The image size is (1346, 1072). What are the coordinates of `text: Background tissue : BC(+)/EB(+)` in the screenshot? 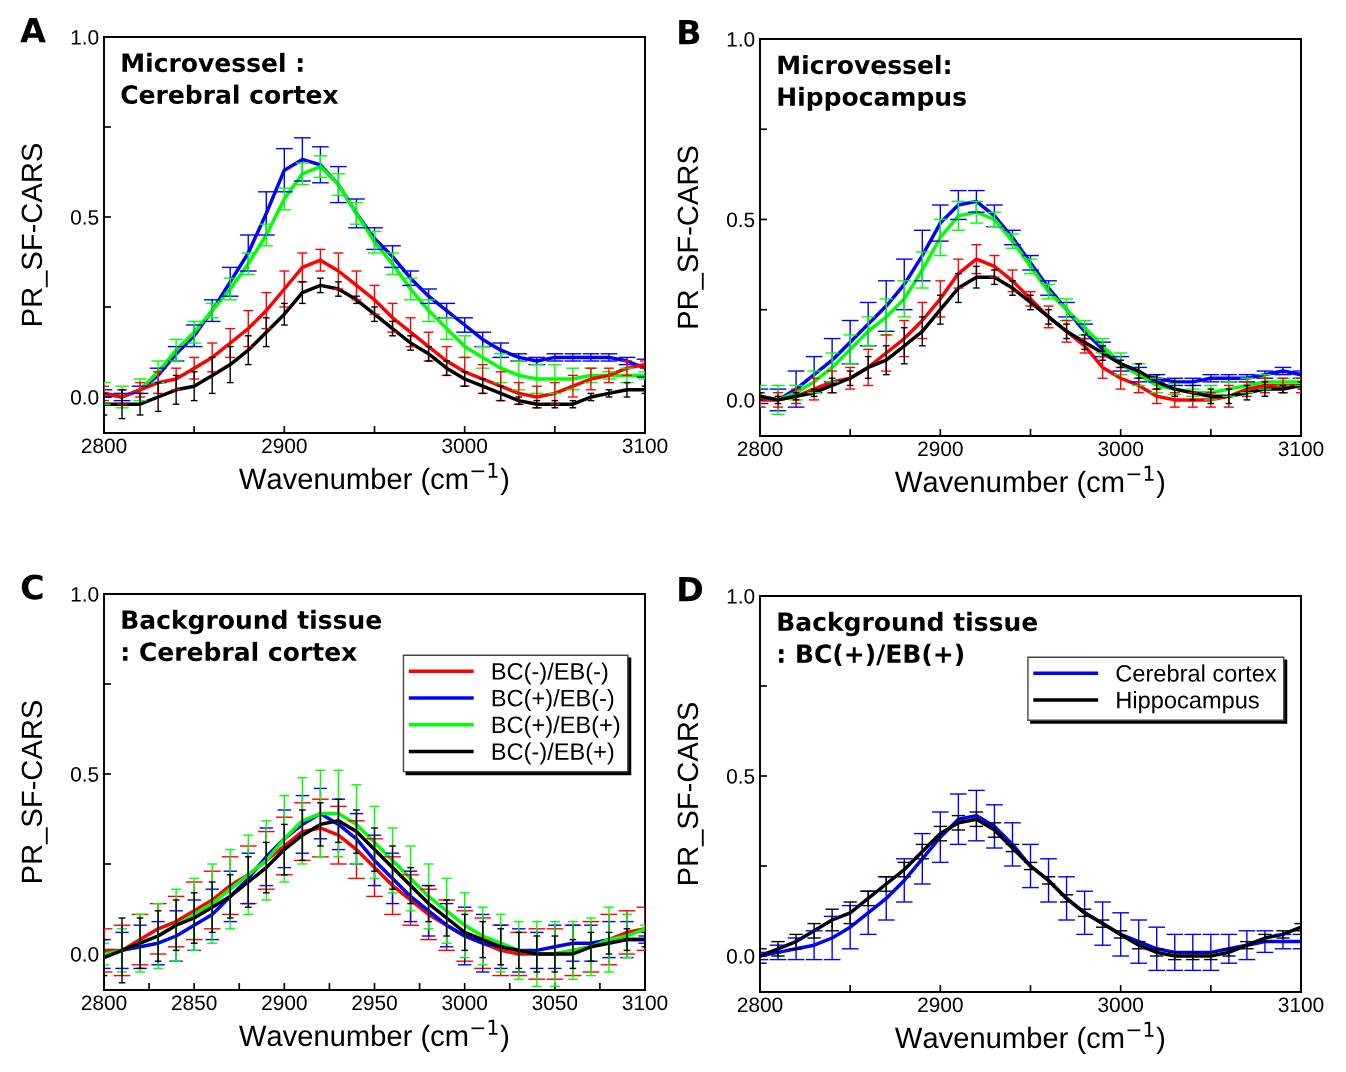 It's located at (908, 639).